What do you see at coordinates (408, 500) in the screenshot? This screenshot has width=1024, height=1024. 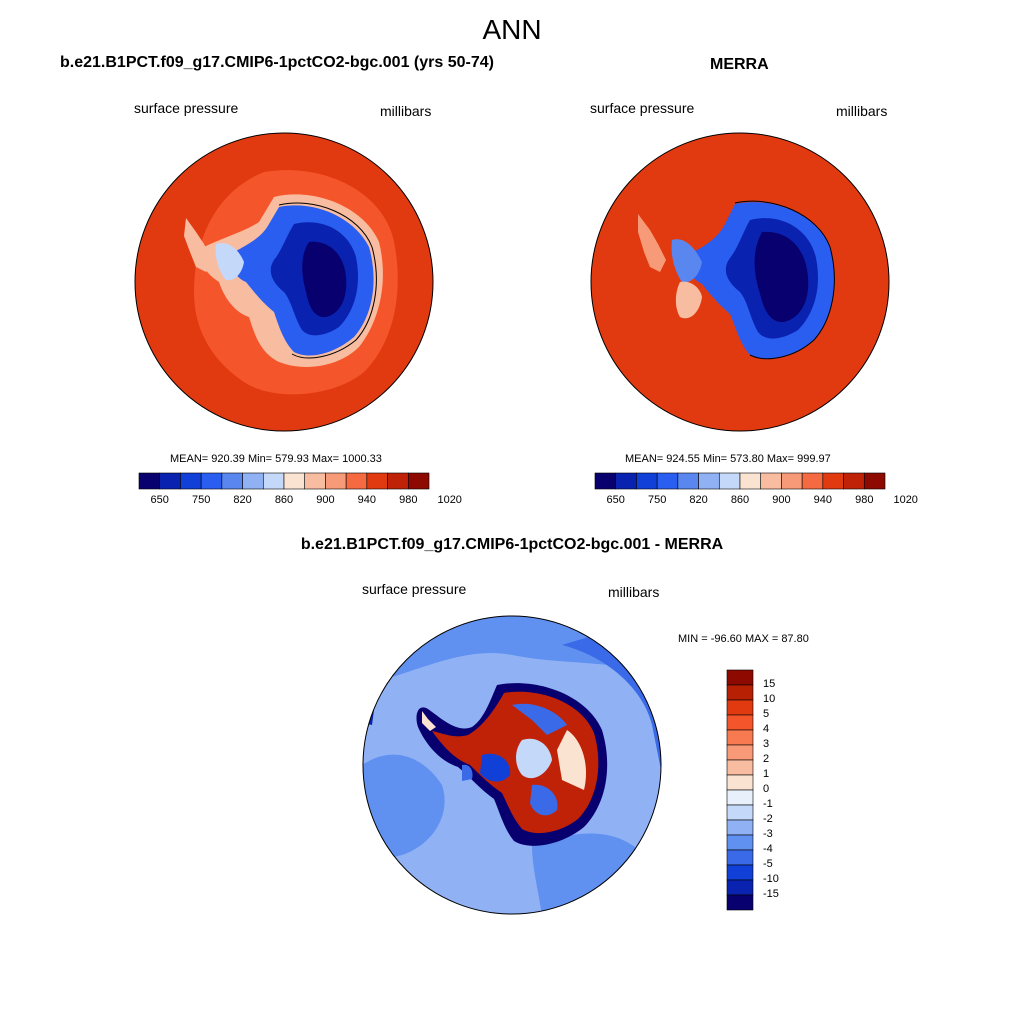 I see `panel-1-colorbar-tick-label: 980` at bounding box center [408, 500].